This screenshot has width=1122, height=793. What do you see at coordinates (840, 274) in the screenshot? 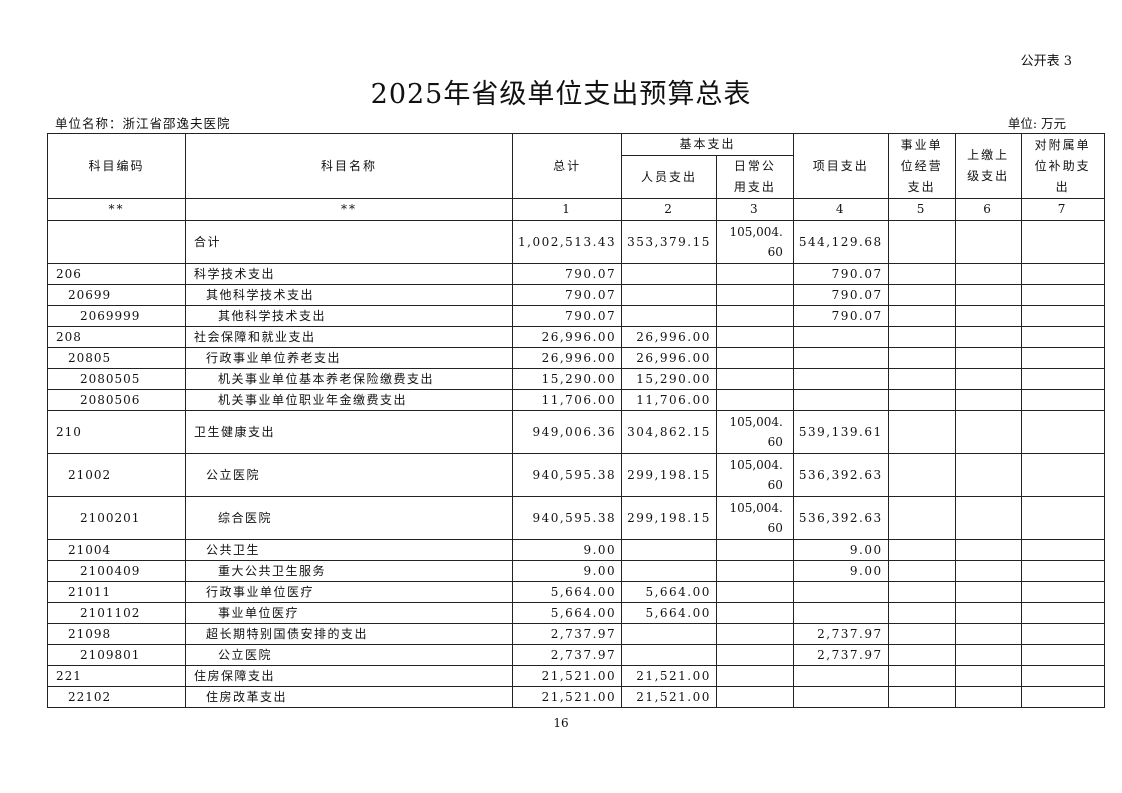
I see `project-cell: 790.07` at bounding box center [840, 274].